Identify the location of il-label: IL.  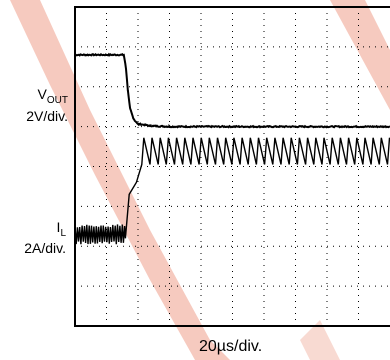
(61, 229).